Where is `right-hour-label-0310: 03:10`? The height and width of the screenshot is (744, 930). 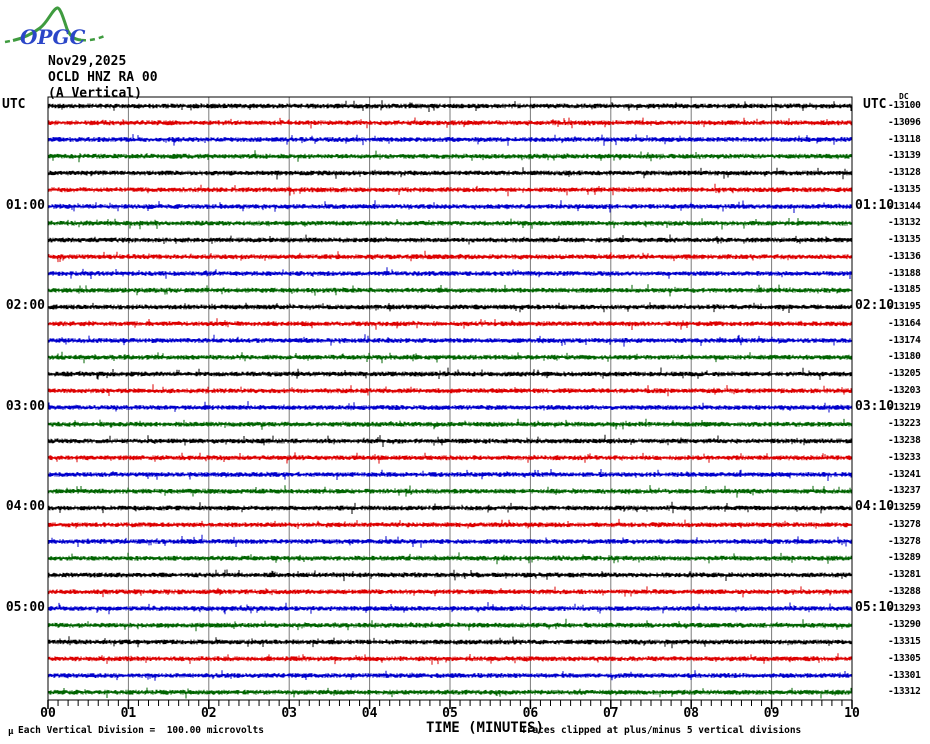 right-hour-label-0310: 03:10 is located at coordinates (875, 406).